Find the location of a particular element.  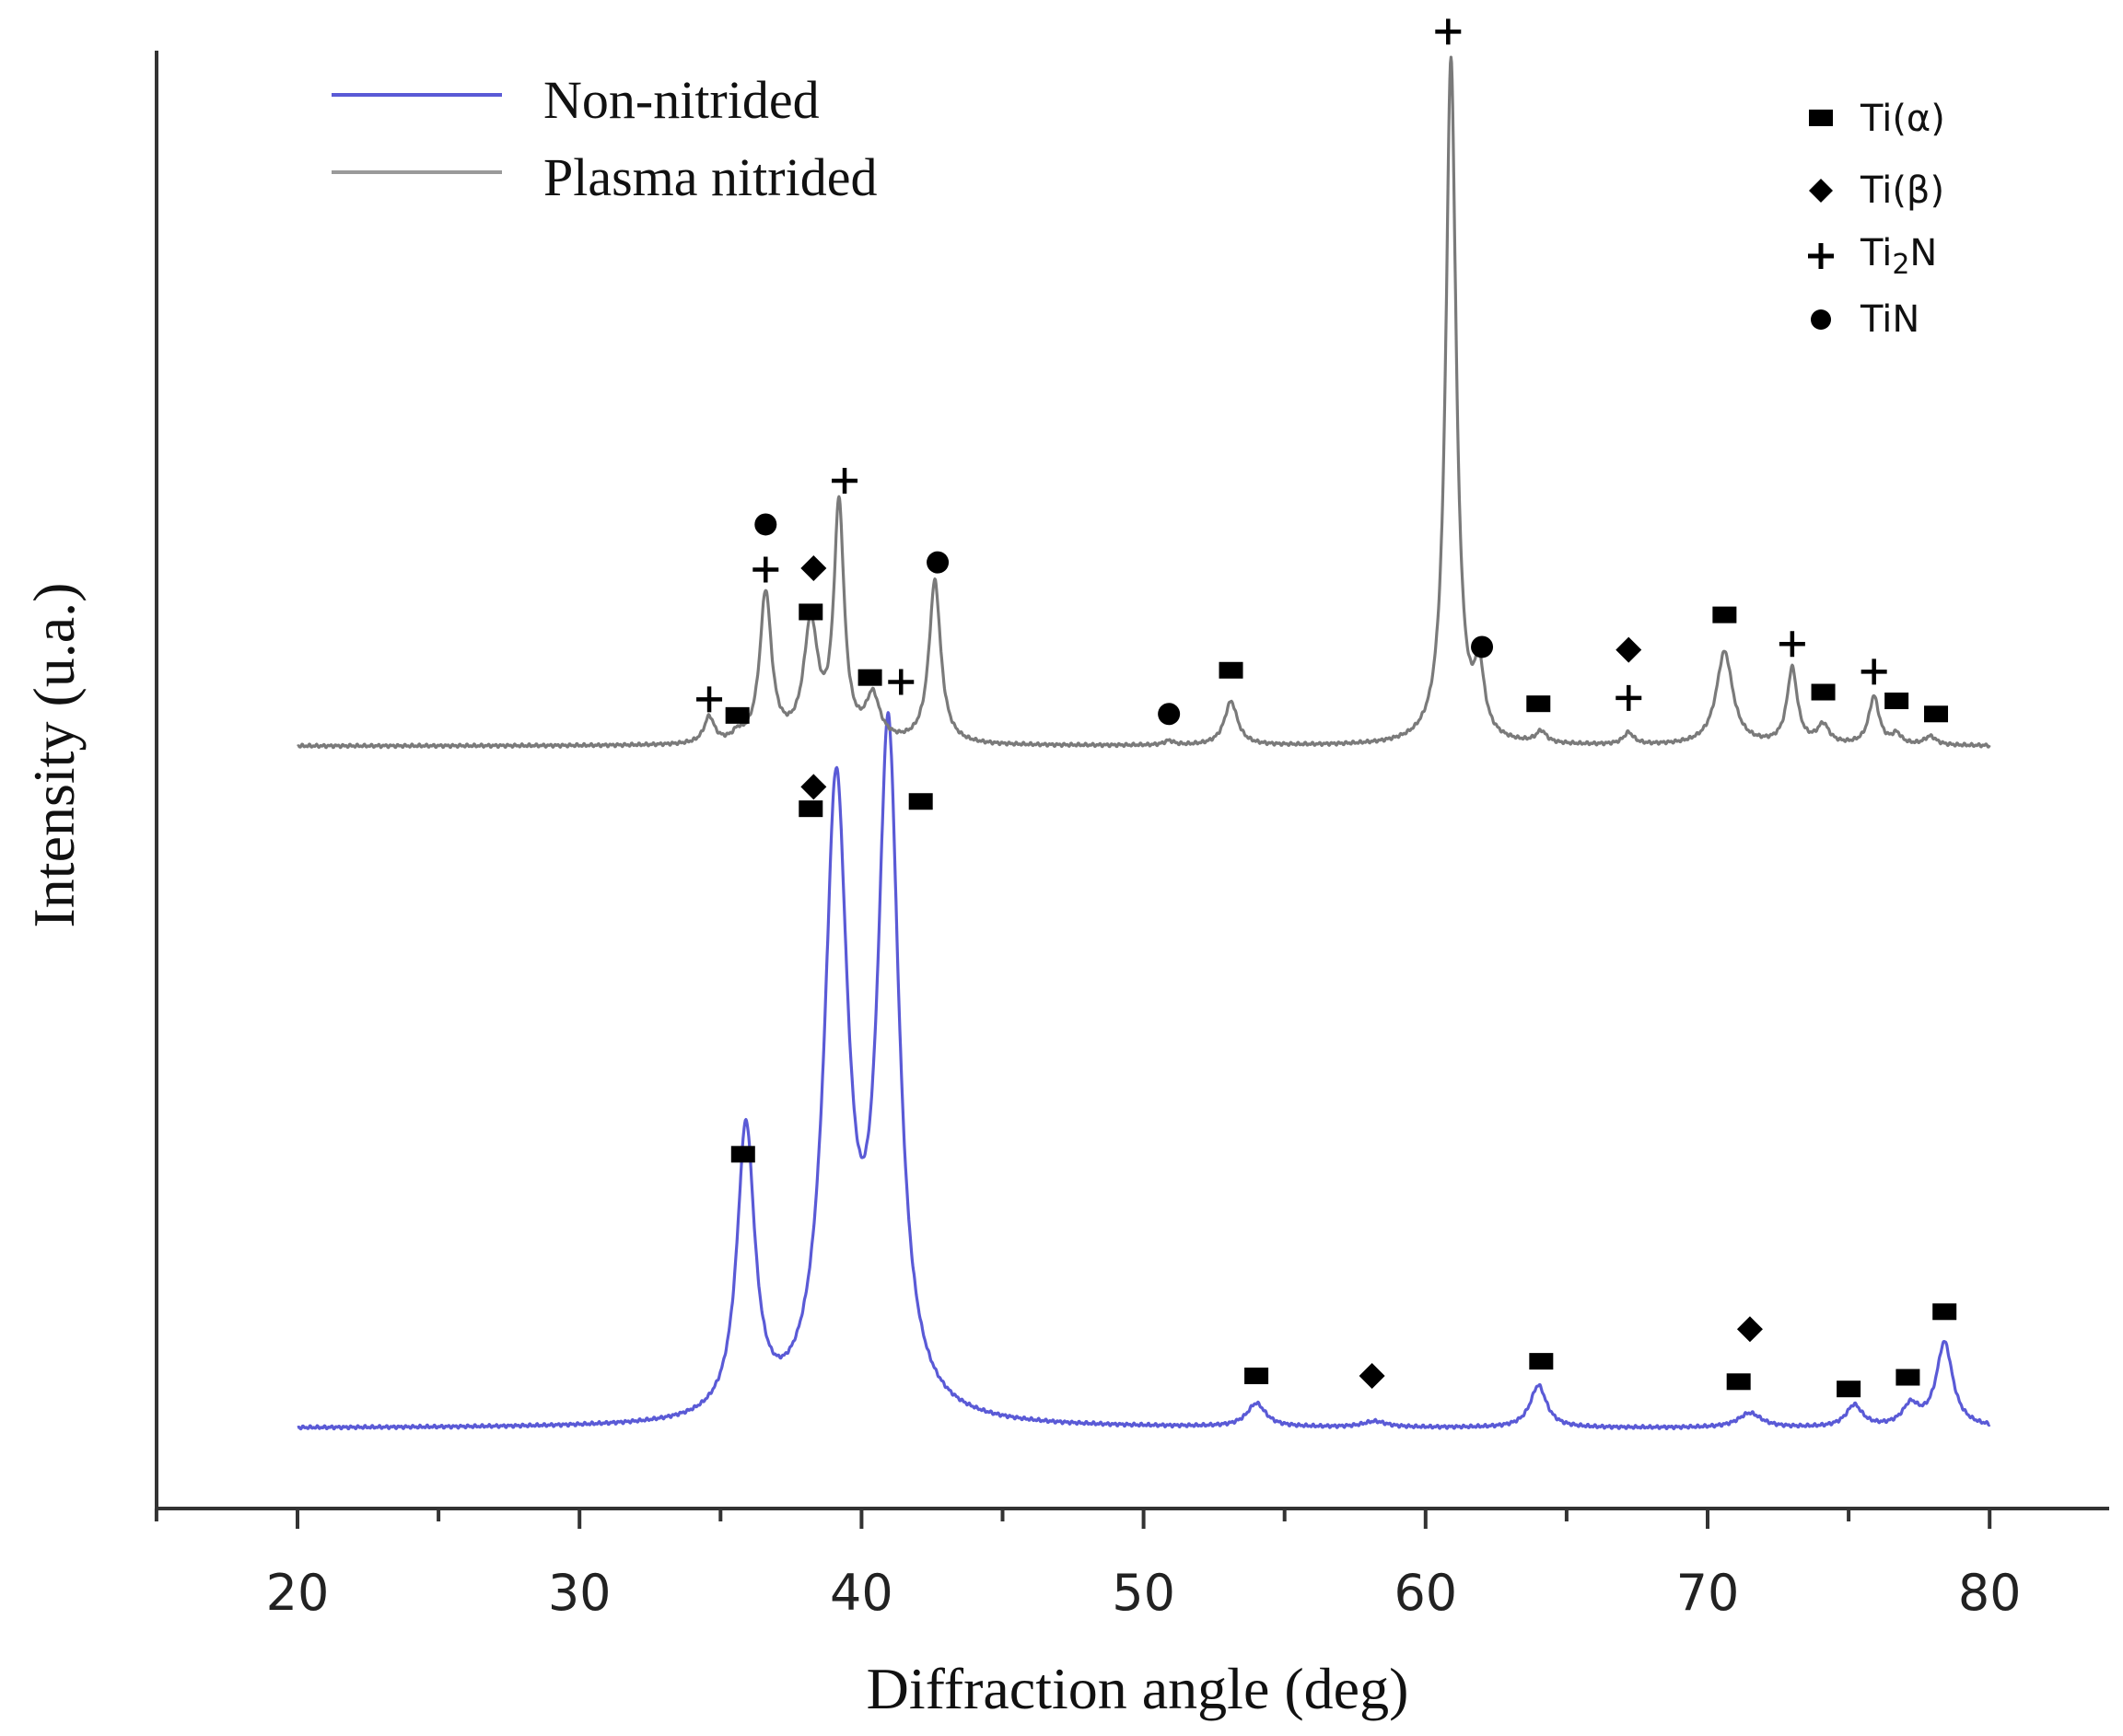

legend-circle-symbol is located at coordinates (1821, 319).